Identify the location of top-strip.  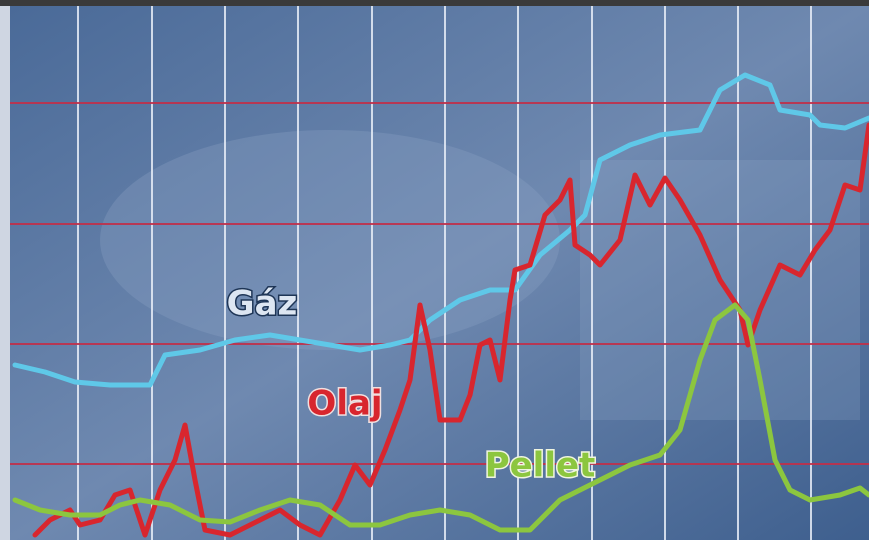
(434, 3).